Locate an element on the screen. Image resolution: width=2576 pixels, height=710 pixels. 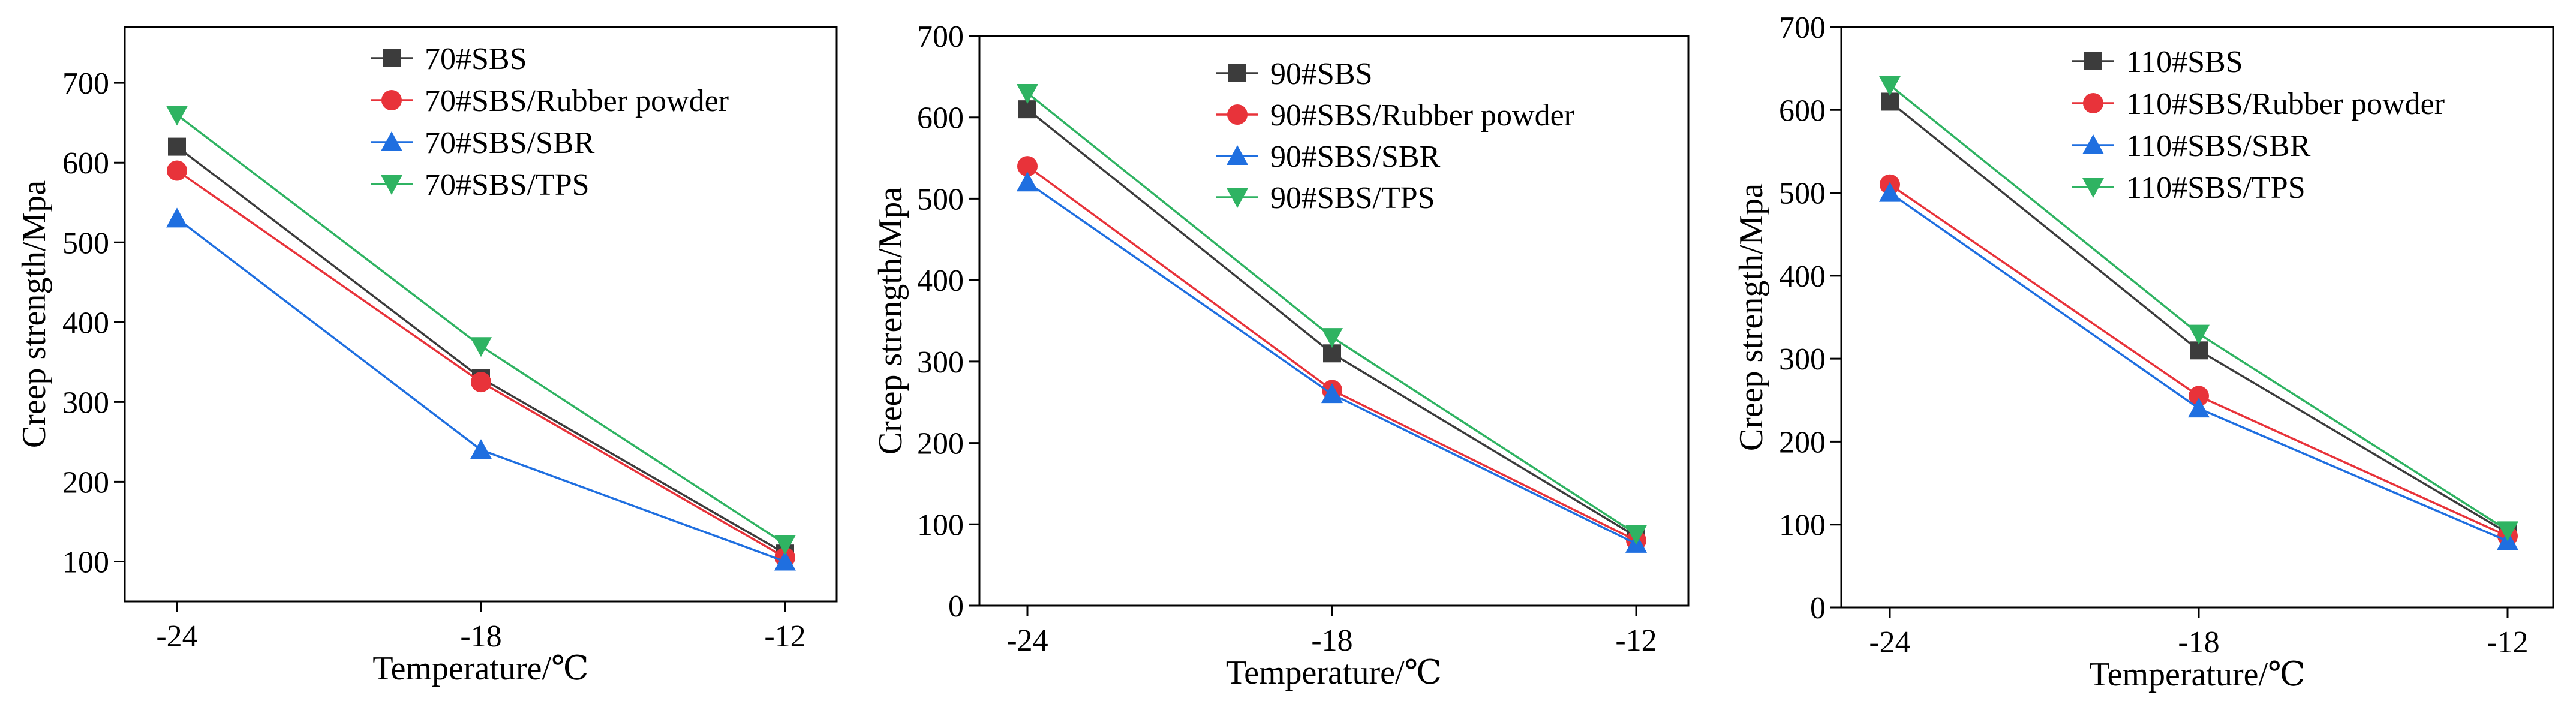
legend-item: 110#SBS/TPS is located at coordinates (2189, 188).